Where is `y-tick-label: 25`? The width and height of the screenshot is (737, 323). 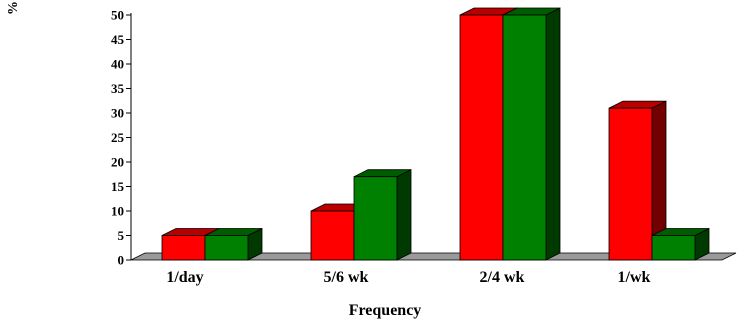
y-tick-label: 25 is located at coordinates (118, 137).